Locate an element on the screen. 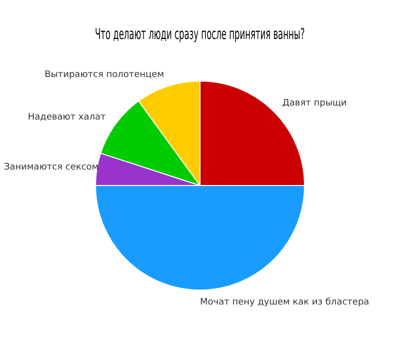 This screenshot has width=400, height=353. slice-label: Давят прыщи is located at coordinates (314, 103).